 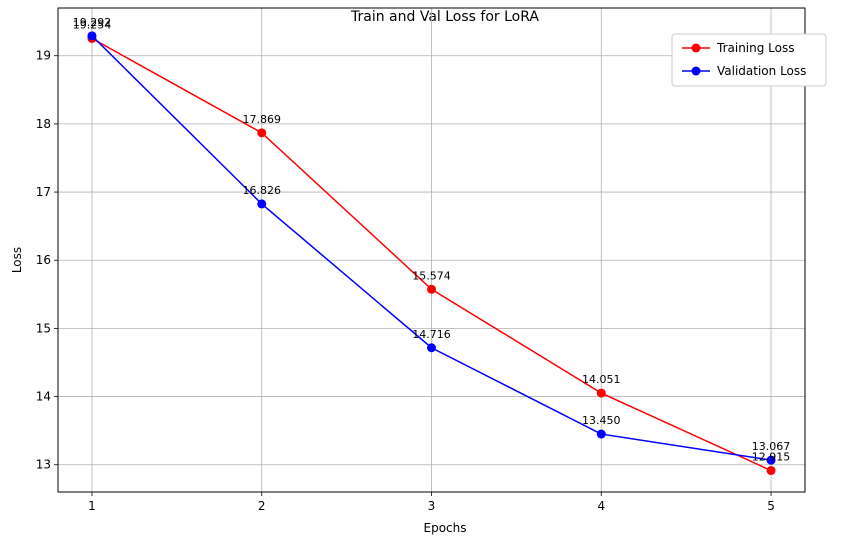 I want to click on data-label-training: 14.051, so click(x=601, y=379).